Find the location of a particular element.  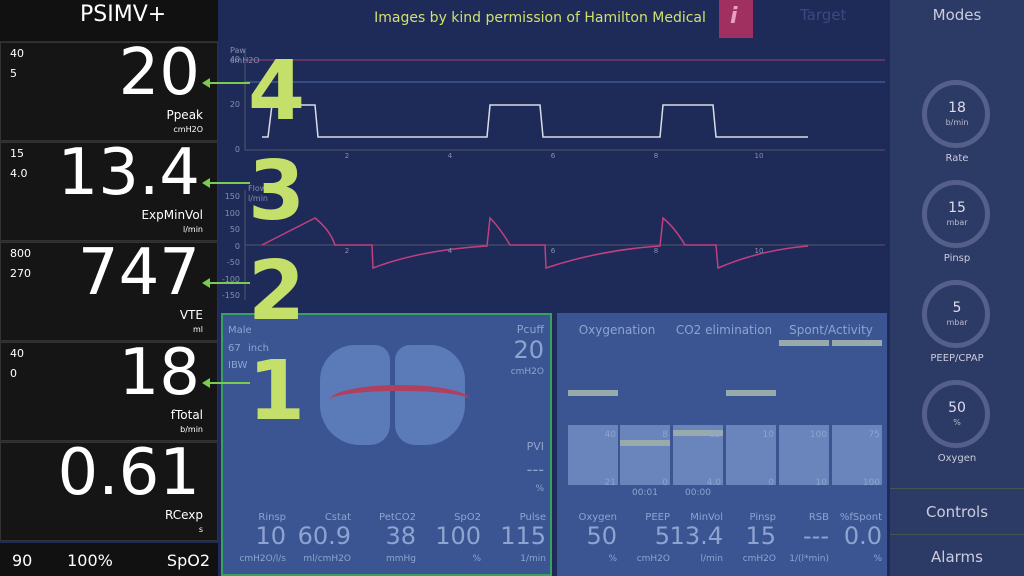

param-name: PetCO2 is located at coordinates (397, 517).